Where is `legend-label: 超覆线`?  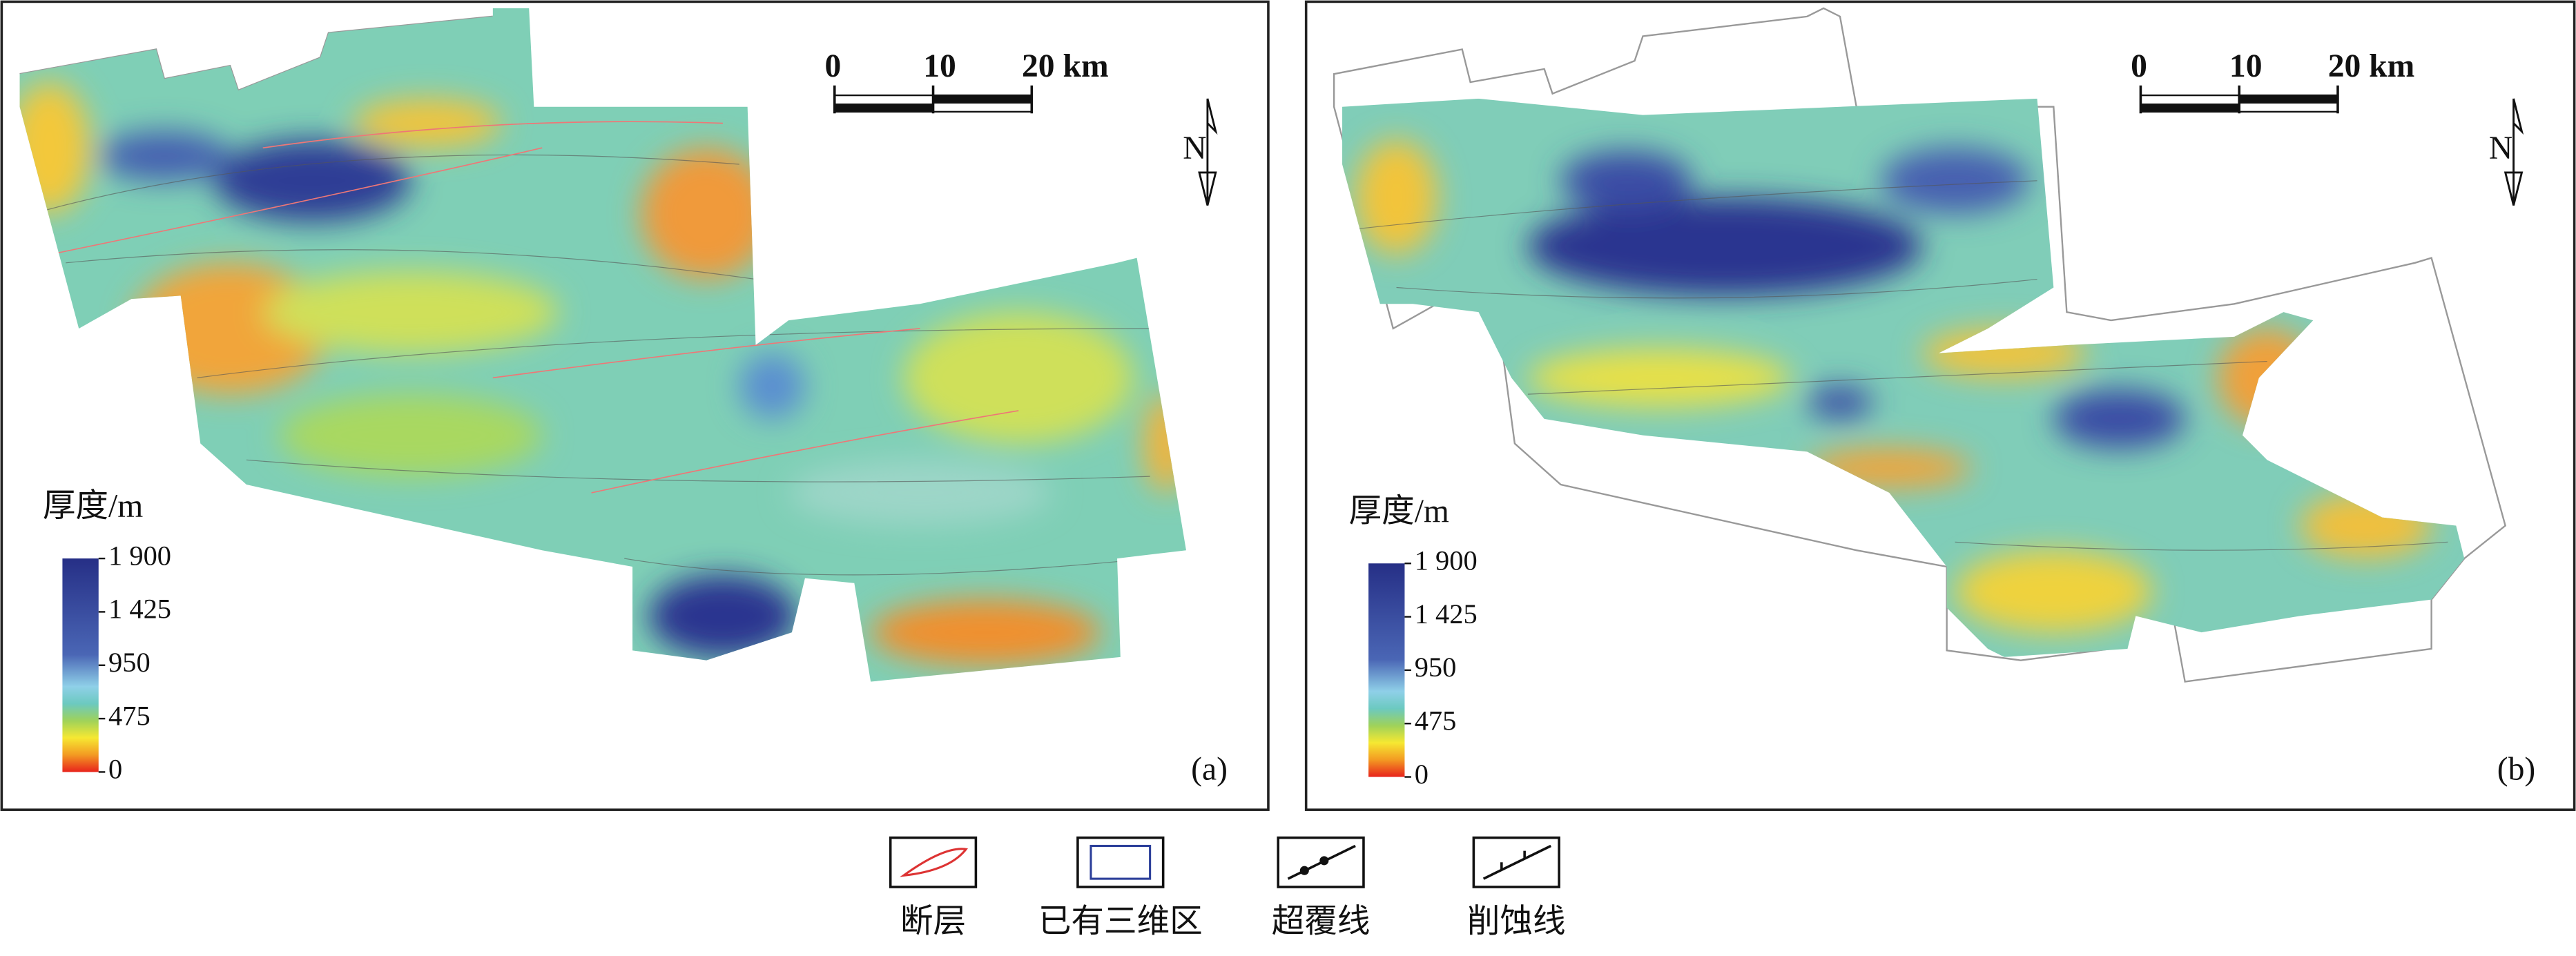 legend-label: 超覆线 is located at coordinates (1322, 922).